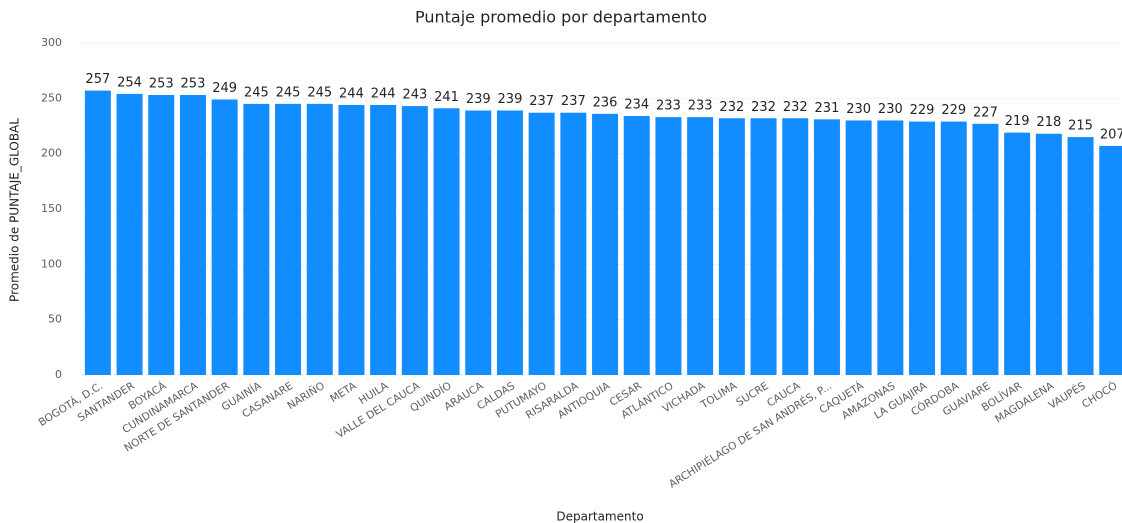  I want to click on value-label: 257, so click(97, 79).